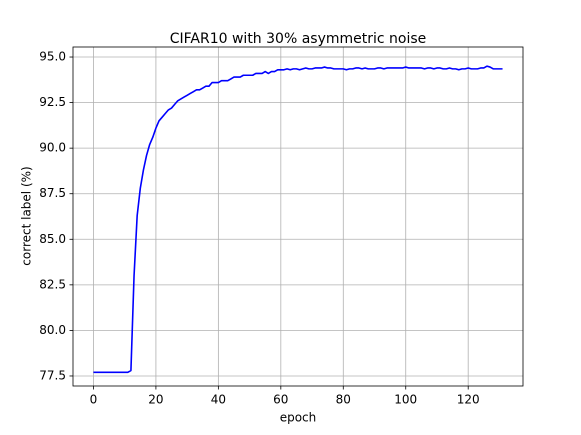 The width and height of the screenshot is (581, 435). I want to click on x-tick-label: 100, so click(405, 400).